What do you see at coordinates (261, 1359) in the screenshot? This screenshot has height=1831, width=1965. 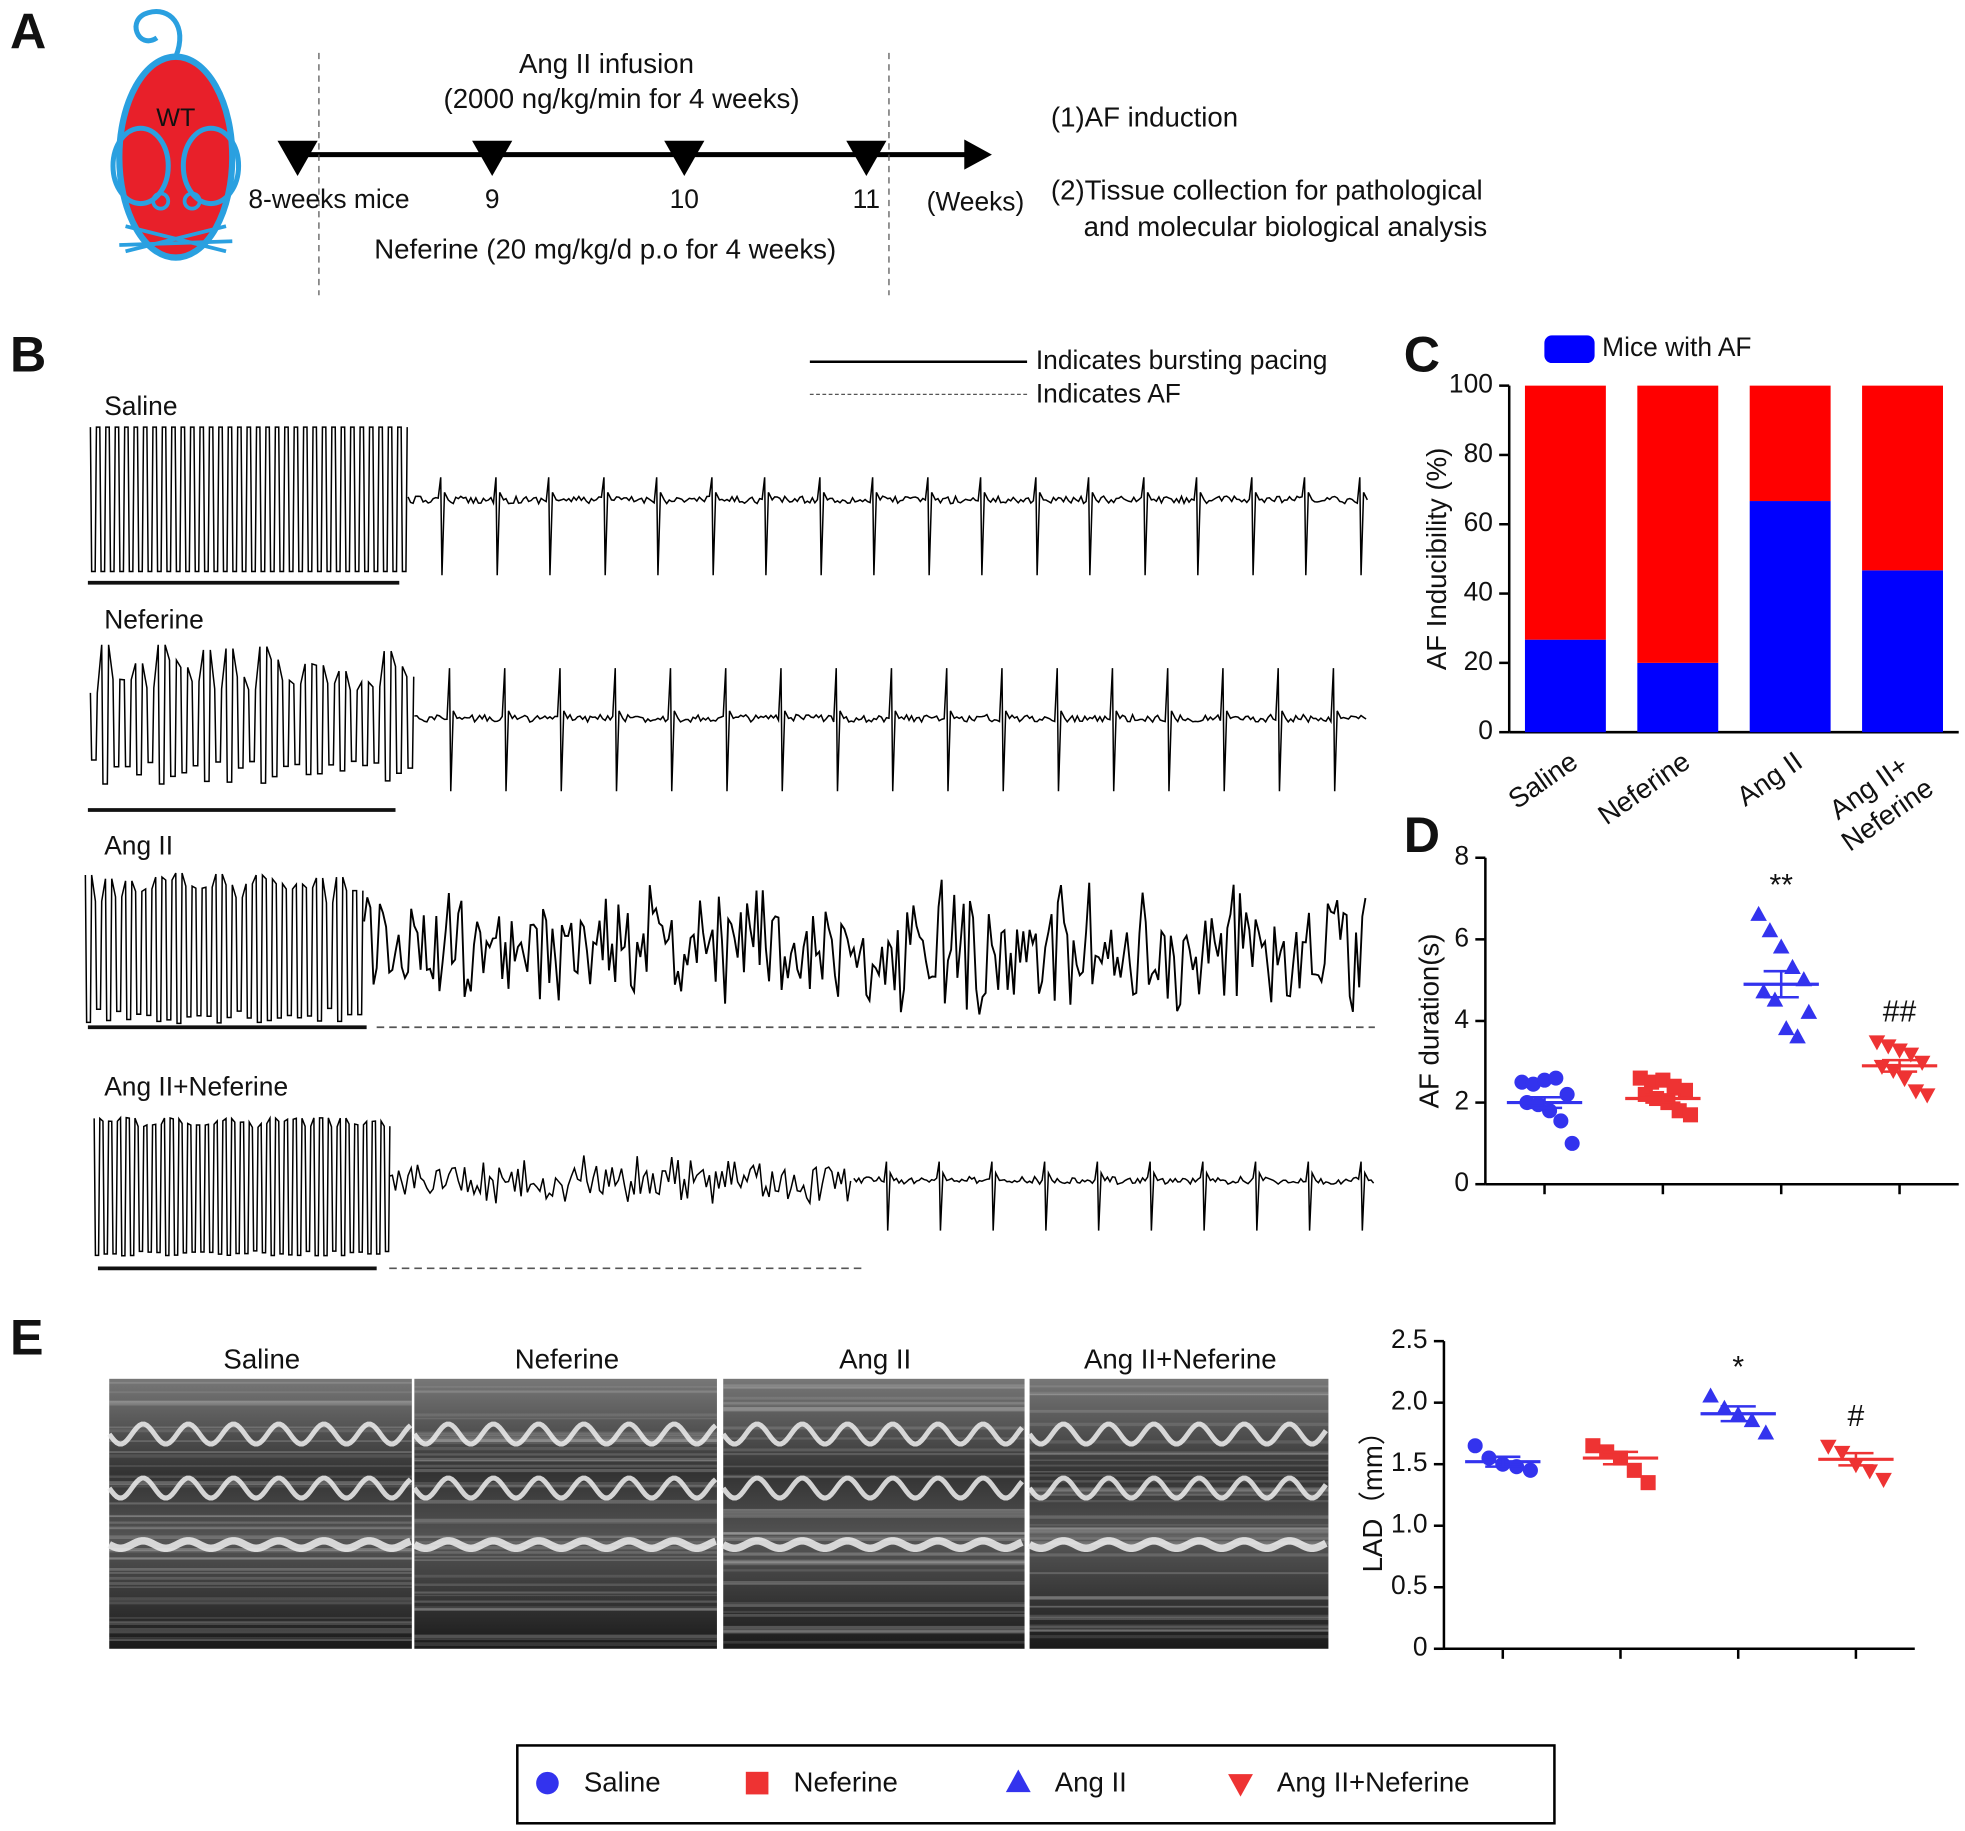 I see `image-label: Saline` at bounding box center [261, 1359].